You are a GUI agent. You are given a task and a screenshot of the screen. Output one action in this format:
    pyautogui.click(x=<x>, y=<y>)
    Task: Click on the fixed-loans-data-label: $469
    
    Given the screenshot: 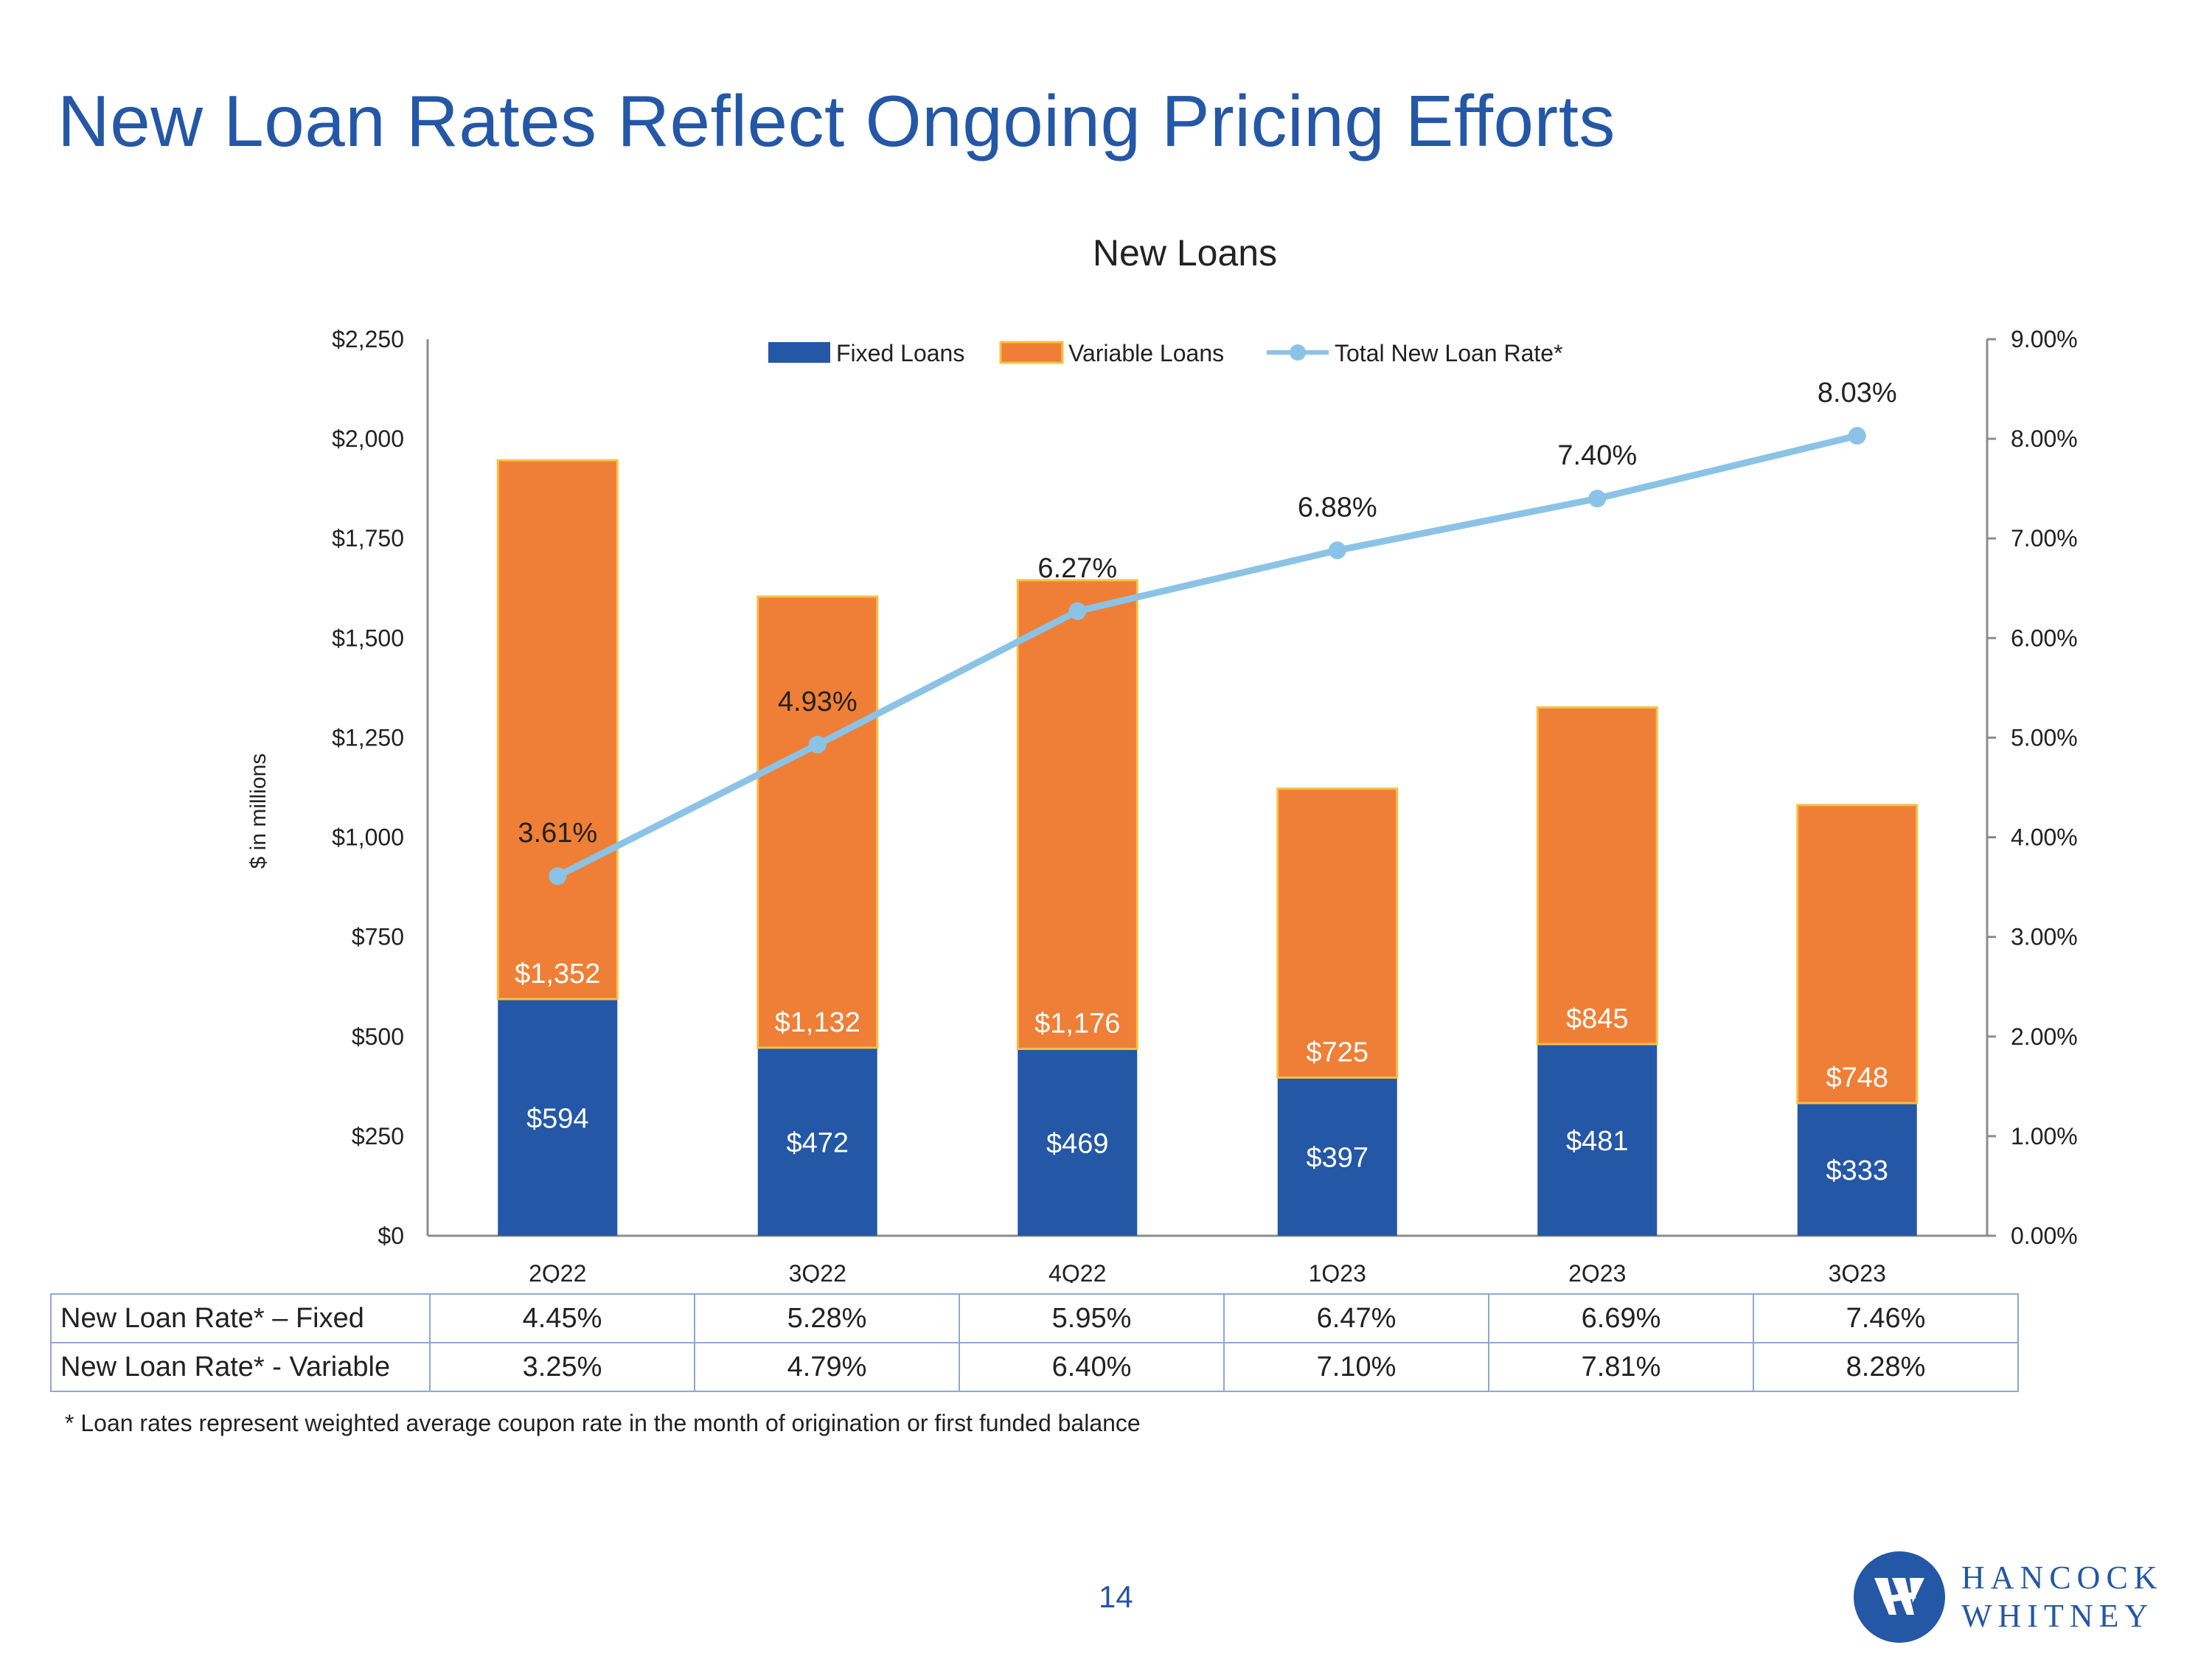 What is the action you would take?
    pyautogui.click(x=1077, y=1143)
    